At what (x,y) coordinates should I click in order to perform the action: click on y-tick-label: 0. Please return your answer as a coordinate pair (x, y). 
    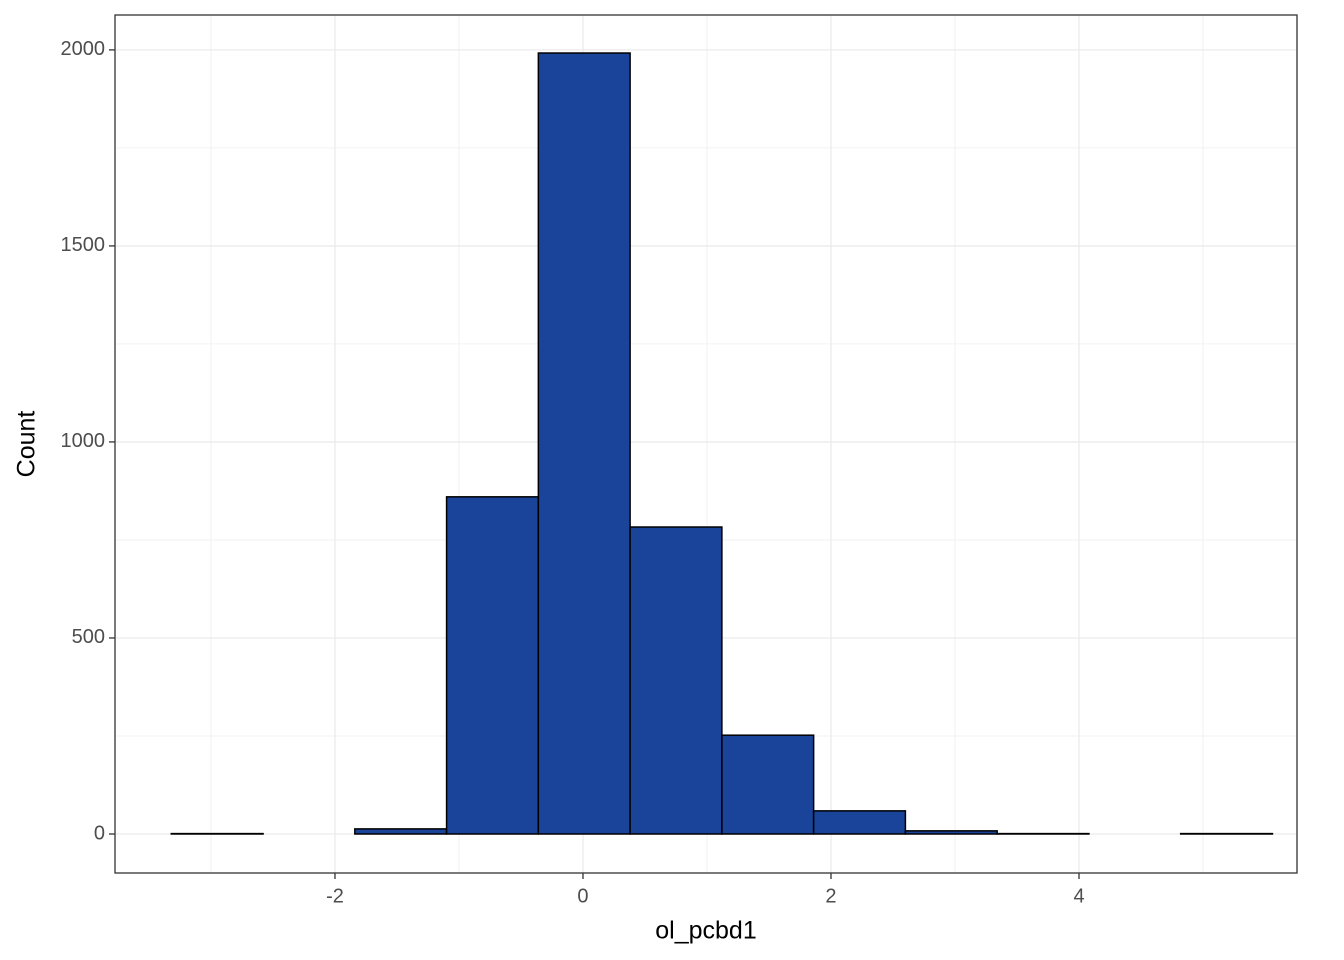
    Looking at the image, I should click on (99, 833).